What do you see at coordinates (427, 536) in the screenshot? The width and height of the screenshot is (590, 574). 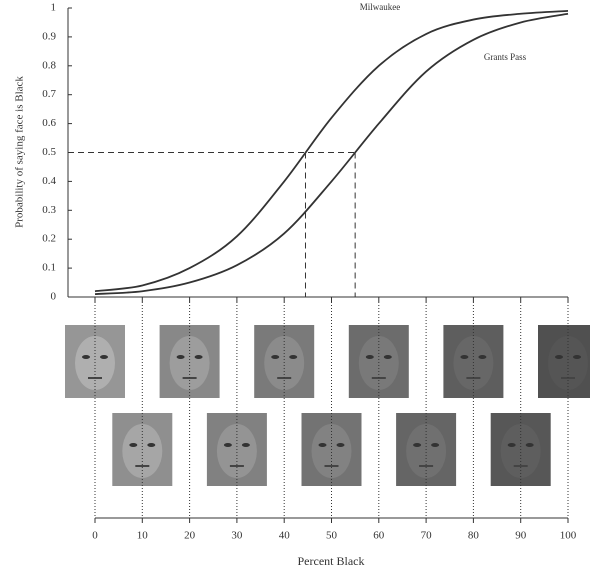 I see `x-tick-label: 70` at bounding box center [427, 536].